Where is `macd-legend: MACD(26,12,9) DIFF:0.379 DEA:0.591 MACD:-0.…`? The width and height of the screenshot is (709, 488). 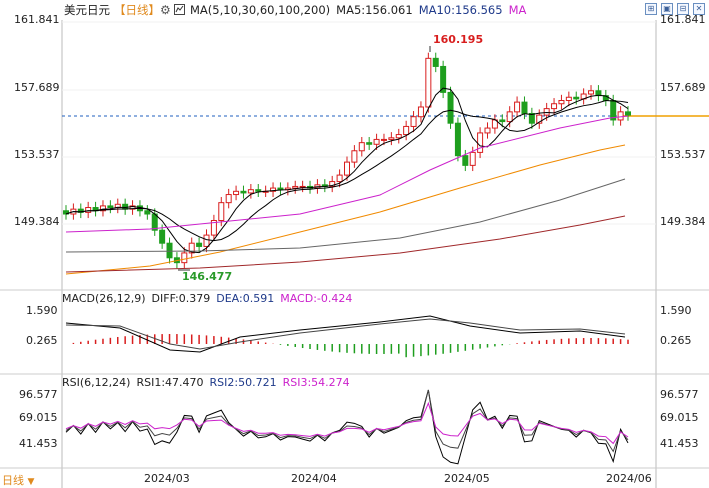
macd-legend: MACD(26,12,9) DIFF:0.379 DEA:0.591 MACD:-0.… is located at coordinates (210, 298).